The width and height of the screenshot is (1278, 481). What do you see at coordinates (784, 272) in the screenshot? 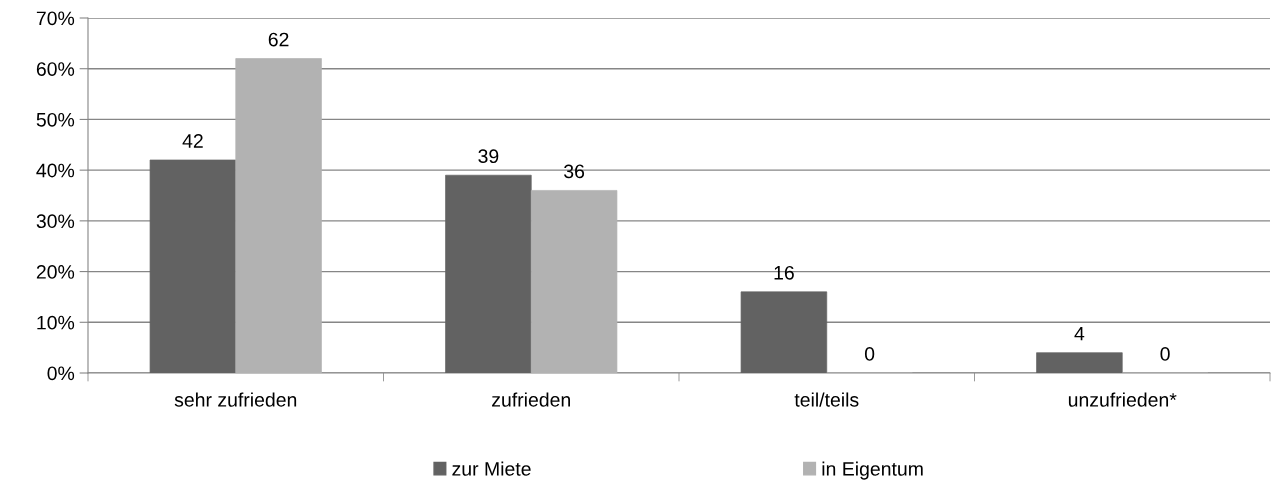
I see `data-label: 16` at bounding box center [784, 272].